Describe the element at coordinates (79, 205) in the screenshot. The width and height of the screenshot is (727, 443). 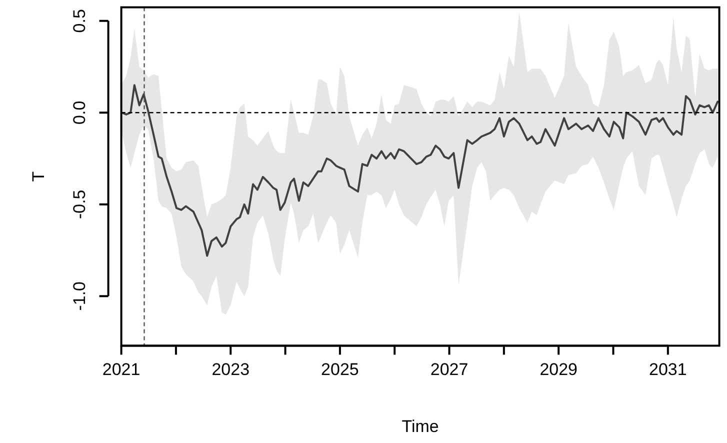
I see `y-tick-label: -0.5` at that location.